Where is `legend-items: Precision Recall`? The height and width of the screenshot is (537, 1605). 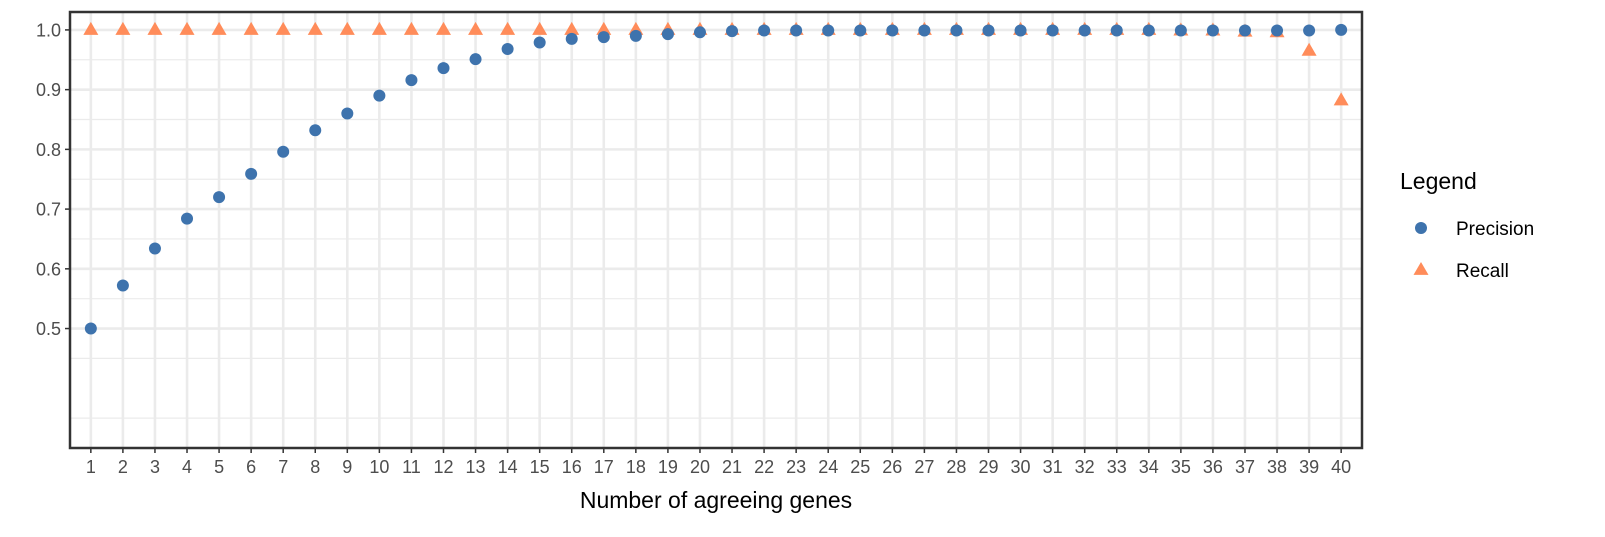 legend-items: Precision Recall is located at coordinates (1473, 250).